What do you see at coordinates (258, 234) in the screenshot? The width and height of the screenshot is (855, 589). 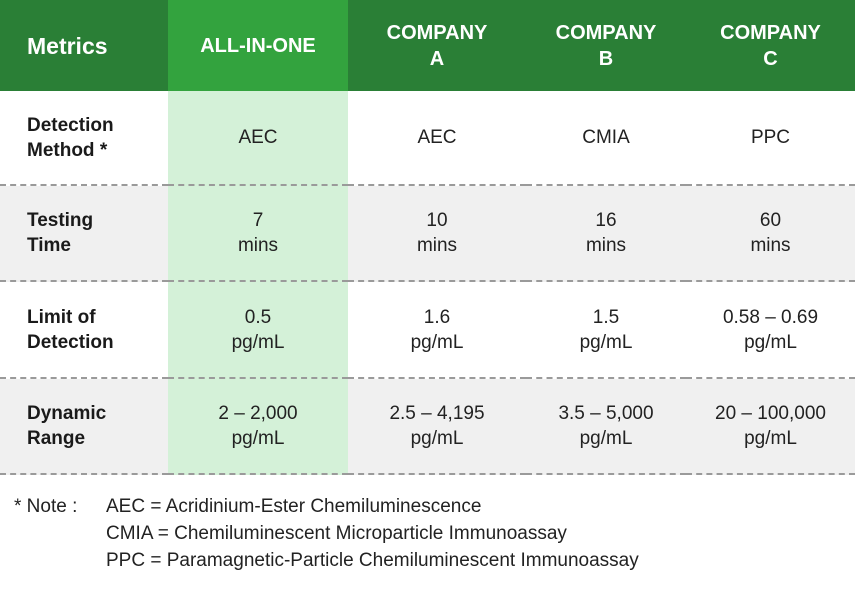 I see `cell-all-in-one-time: 7 mins` at bounding box center [258, 234].